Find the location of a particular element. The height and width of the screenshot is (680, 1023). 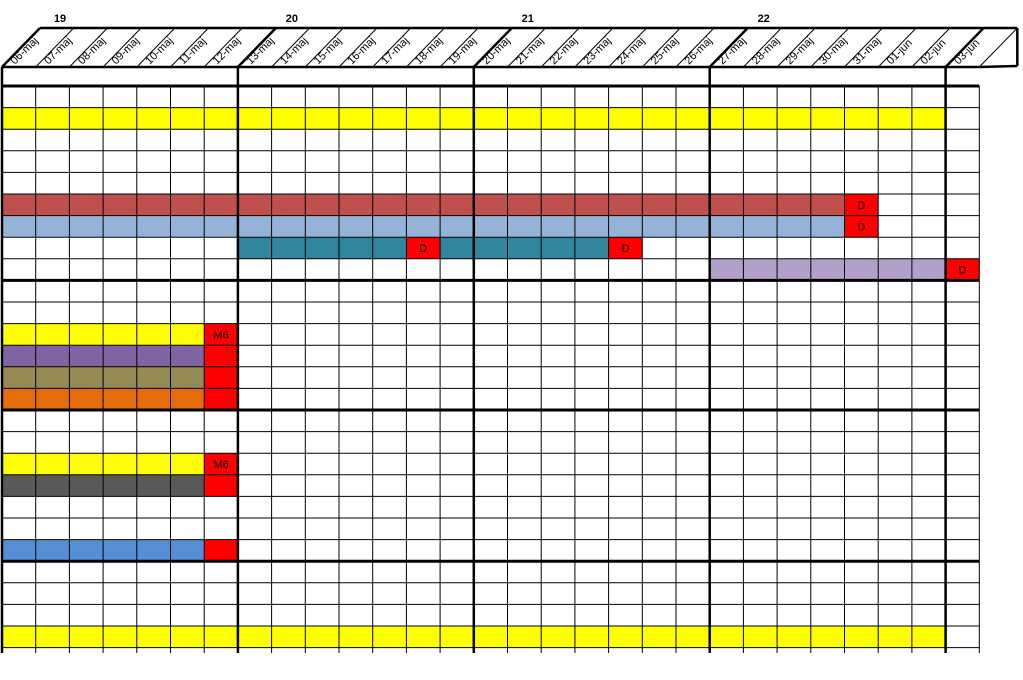

date-label: 06-maj is located at coordinates (24, 51).